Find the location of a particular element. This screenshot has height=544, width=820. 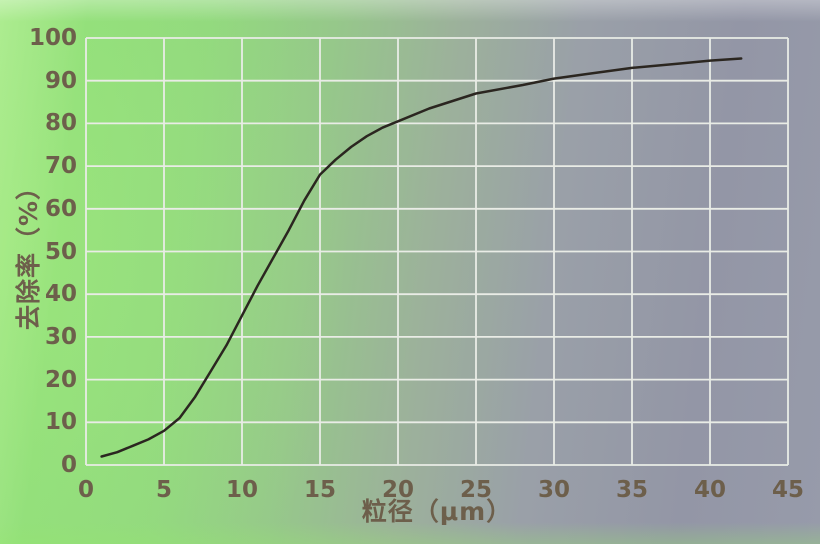

y-tick-label: 60 is located at coordinates (60, 208).